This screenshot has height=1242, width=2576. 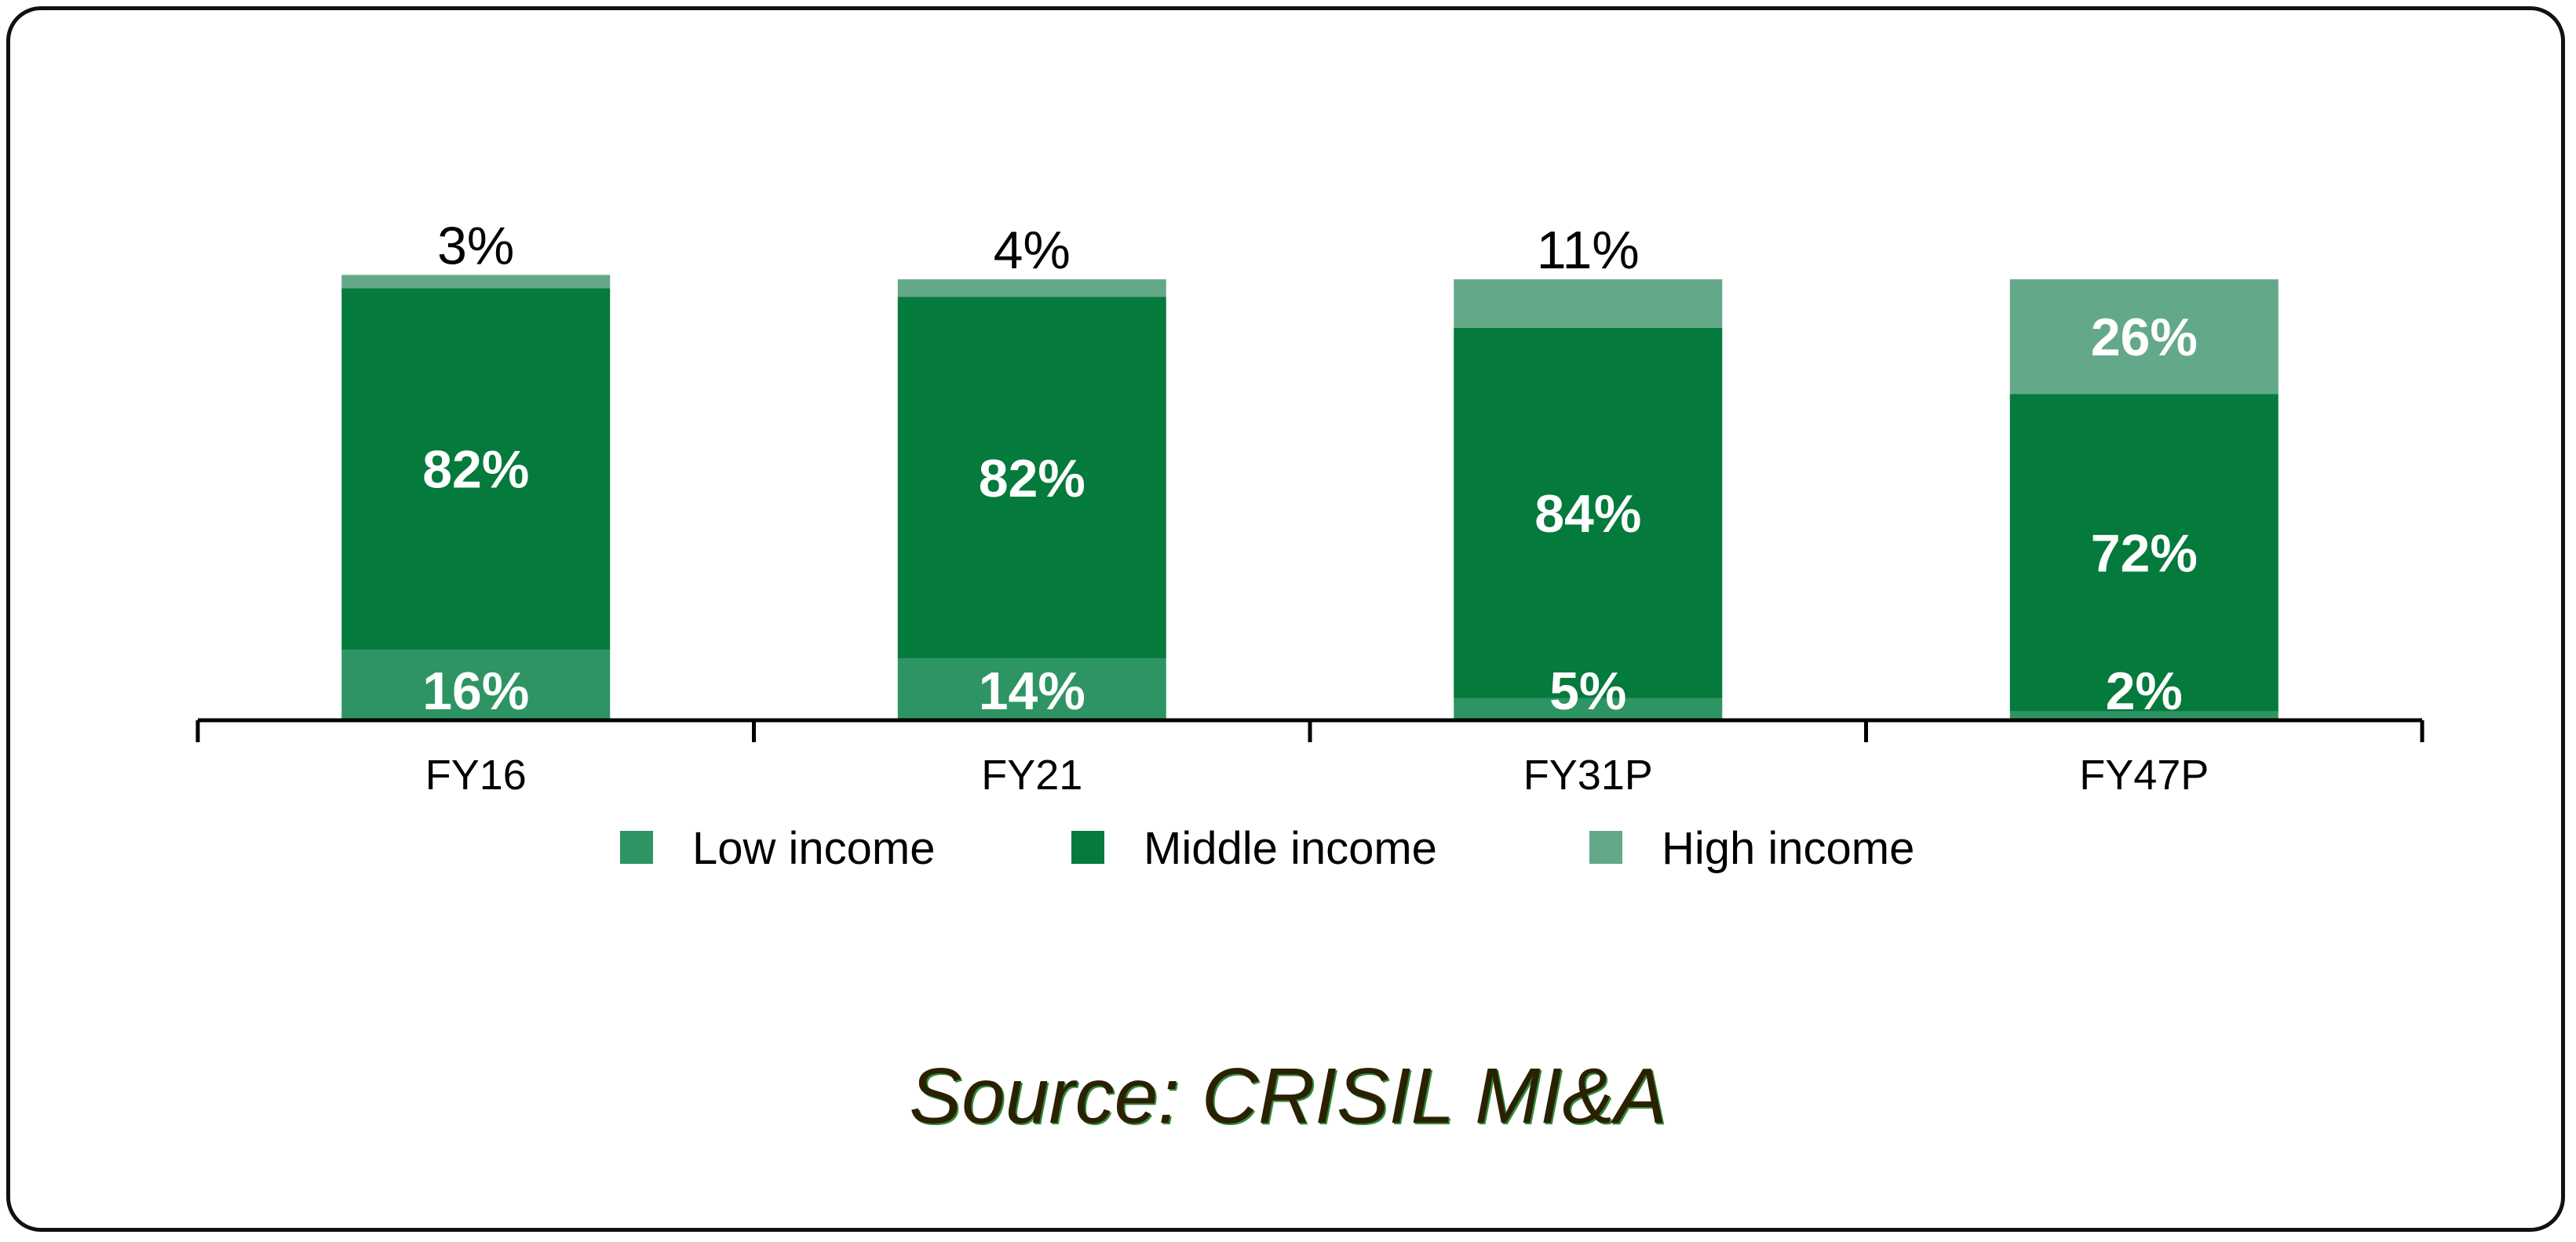 What do you see at coordinates (476, 776) in the screenshot?
I see `x-tick-label-fy16: FY16` at bounding box center [476, 776].